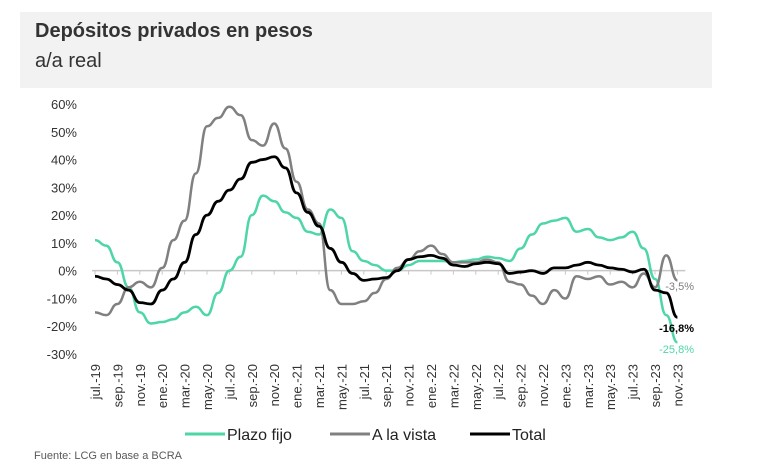  Describe the element at coordinates (588, 386) in the screenshot. I see `x-tick-label: mar.-23` at that location.